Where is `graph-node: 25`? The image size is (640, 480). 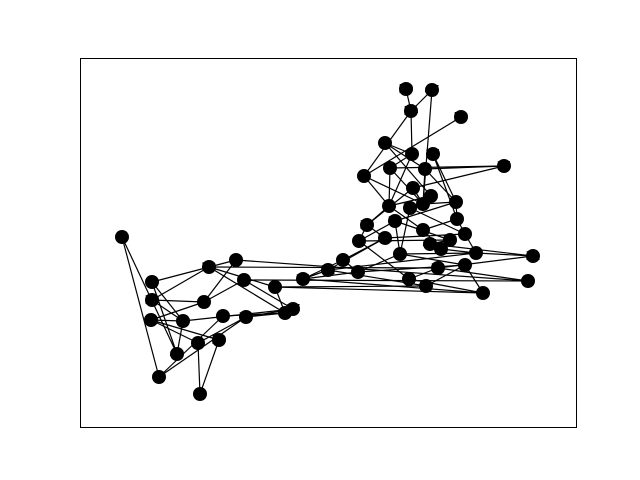
graph-node: 25 is located at coordinates (433, 154).